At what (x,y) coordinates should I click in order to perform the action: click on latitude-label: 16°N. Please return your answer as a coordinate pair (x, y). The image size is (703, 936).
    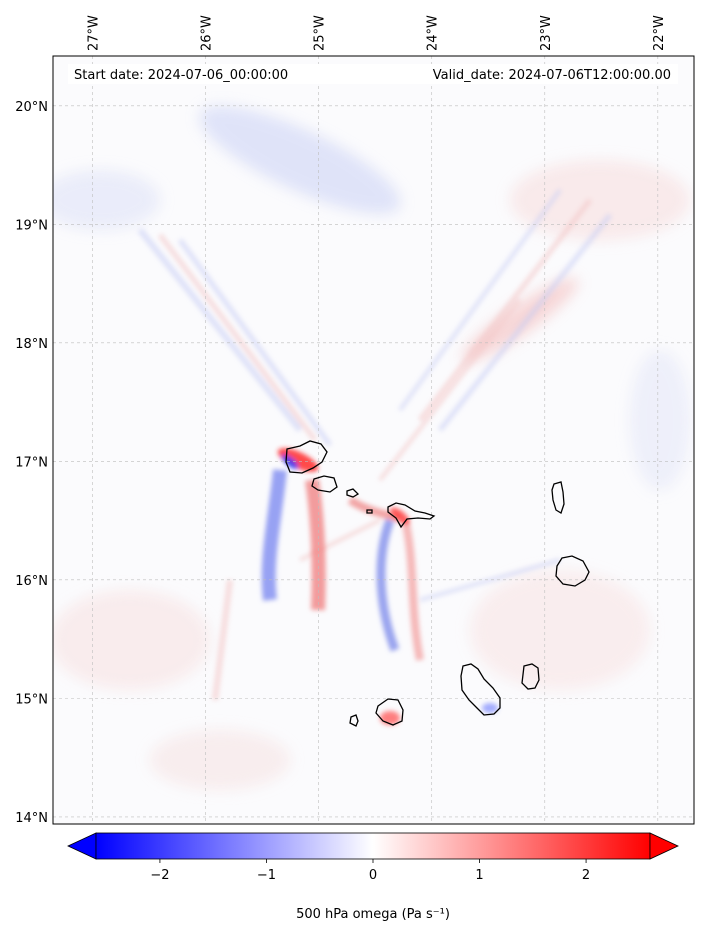
    Looking at the image, I should click on (31, 581).